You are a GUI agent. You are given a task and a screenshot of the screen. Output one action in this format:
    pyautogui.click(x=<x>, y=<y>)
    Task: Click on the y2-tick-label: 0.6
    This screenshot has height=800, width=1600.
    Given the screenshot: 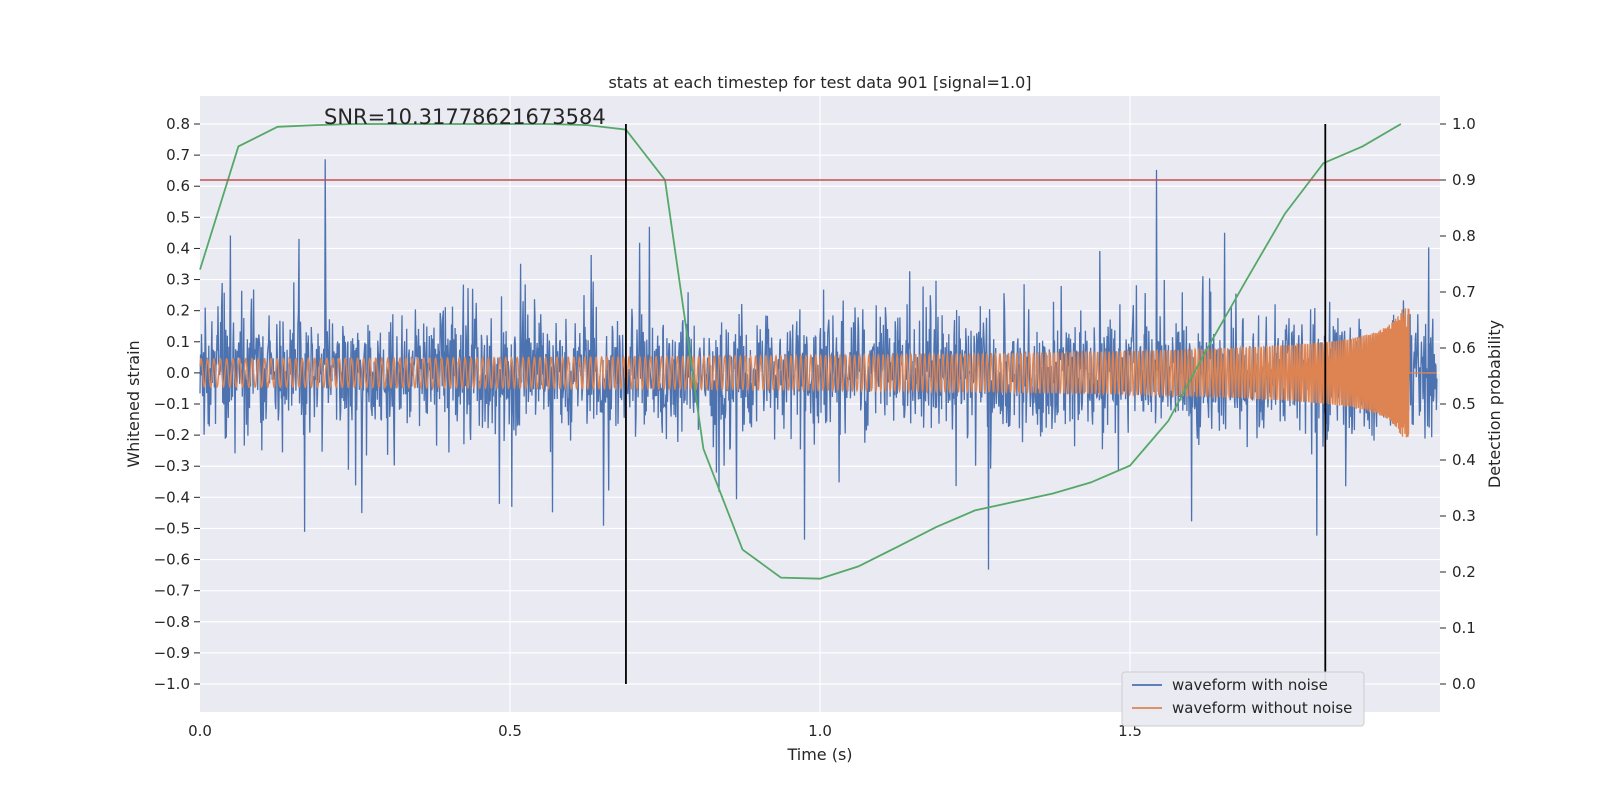 What is the action you would take?
    pyautogui.click(x=1464, y=348)
    